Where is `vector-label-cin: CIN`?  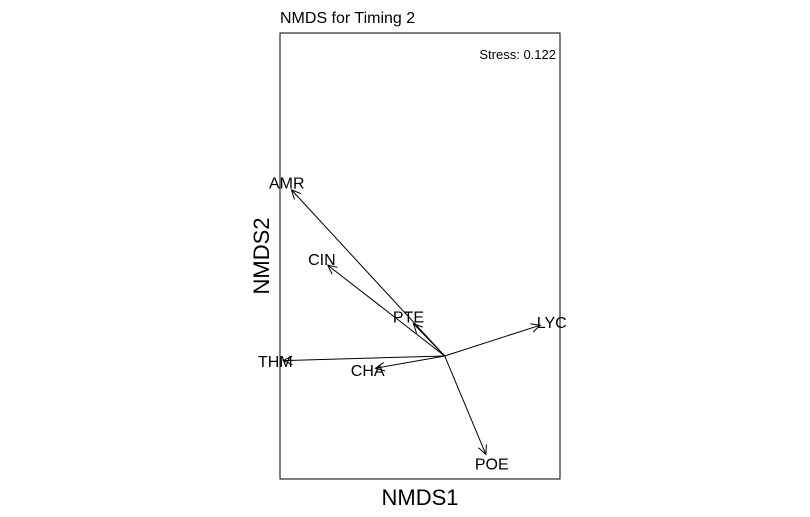
vector-label-cin: CIN is located at coordinates (322, 260).